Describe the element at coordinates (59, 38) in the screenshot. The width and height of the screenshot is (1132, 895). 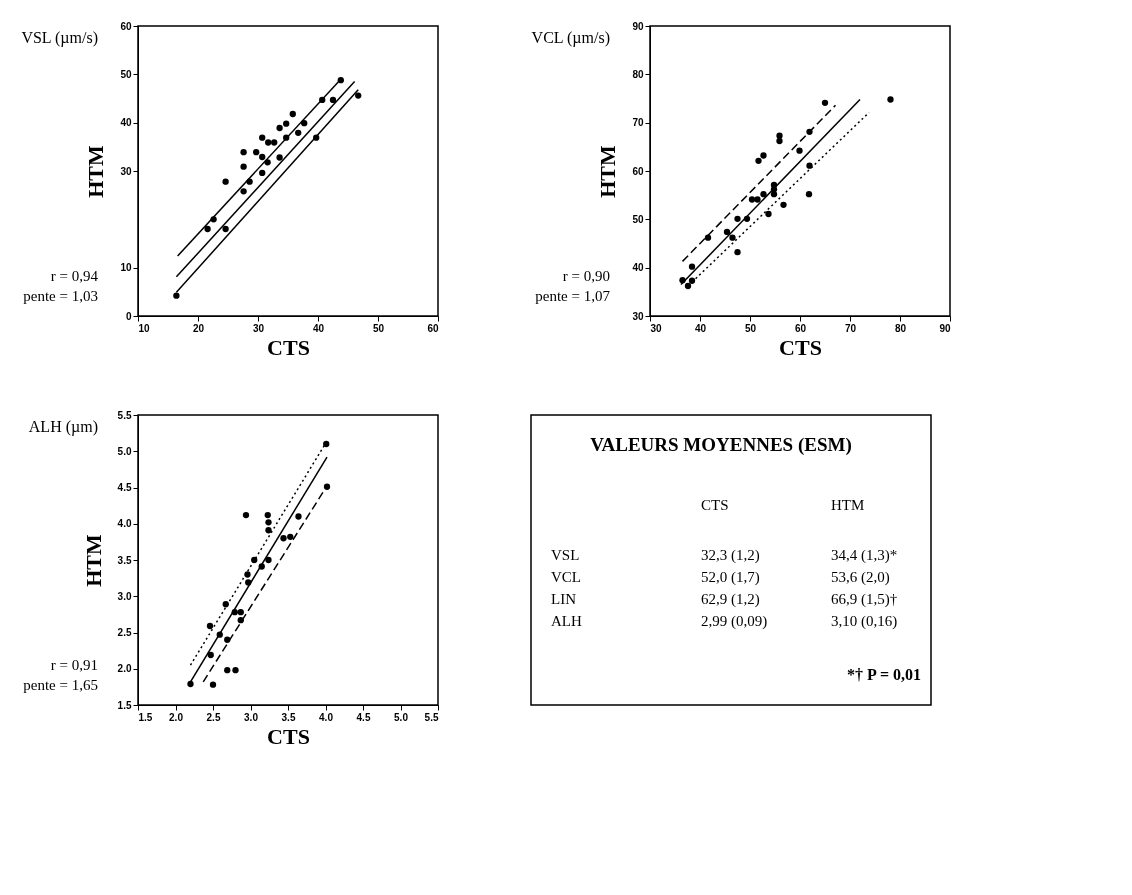
I see `chart-title: VSL (µm/s)` at that location.